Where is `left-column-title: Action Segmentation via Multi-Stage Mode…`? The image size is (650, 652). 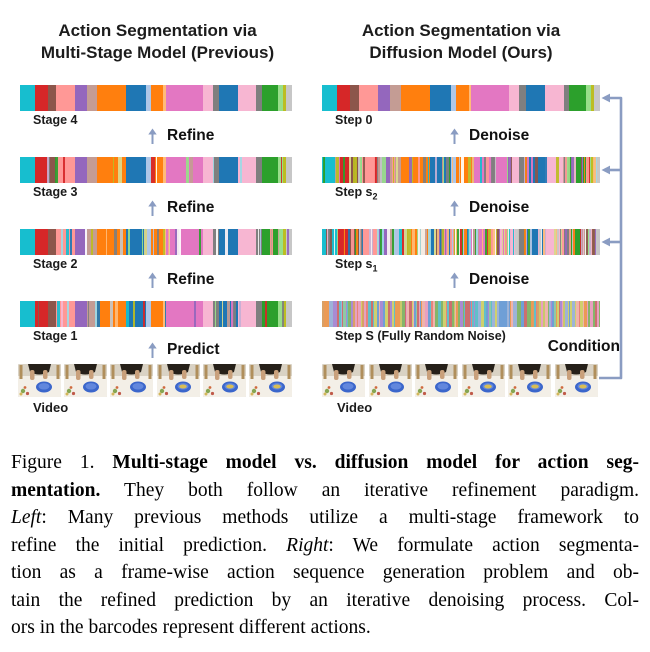
left-column-title: Action Segmentation via Multi-Stage Mode… is located at coordinates (157, 42).